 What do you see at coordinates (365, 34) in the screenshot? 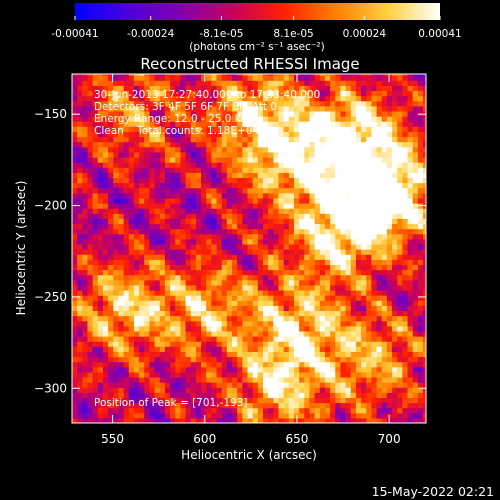
I see `colorbar-tick-label: 0.00024` at bounding box center [365, 34].